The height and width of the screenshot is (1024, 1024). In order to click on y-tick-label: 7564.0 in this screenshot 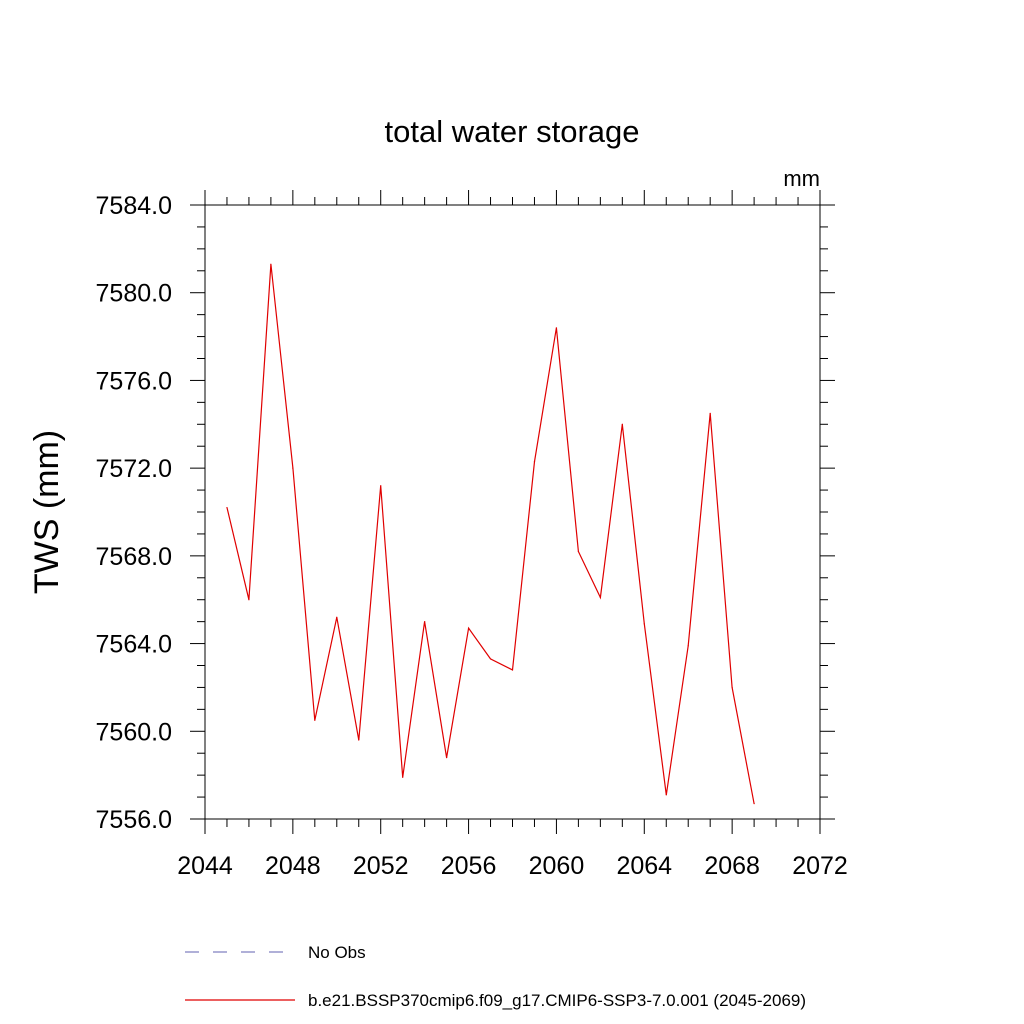, I will do `click(134, 645)`.